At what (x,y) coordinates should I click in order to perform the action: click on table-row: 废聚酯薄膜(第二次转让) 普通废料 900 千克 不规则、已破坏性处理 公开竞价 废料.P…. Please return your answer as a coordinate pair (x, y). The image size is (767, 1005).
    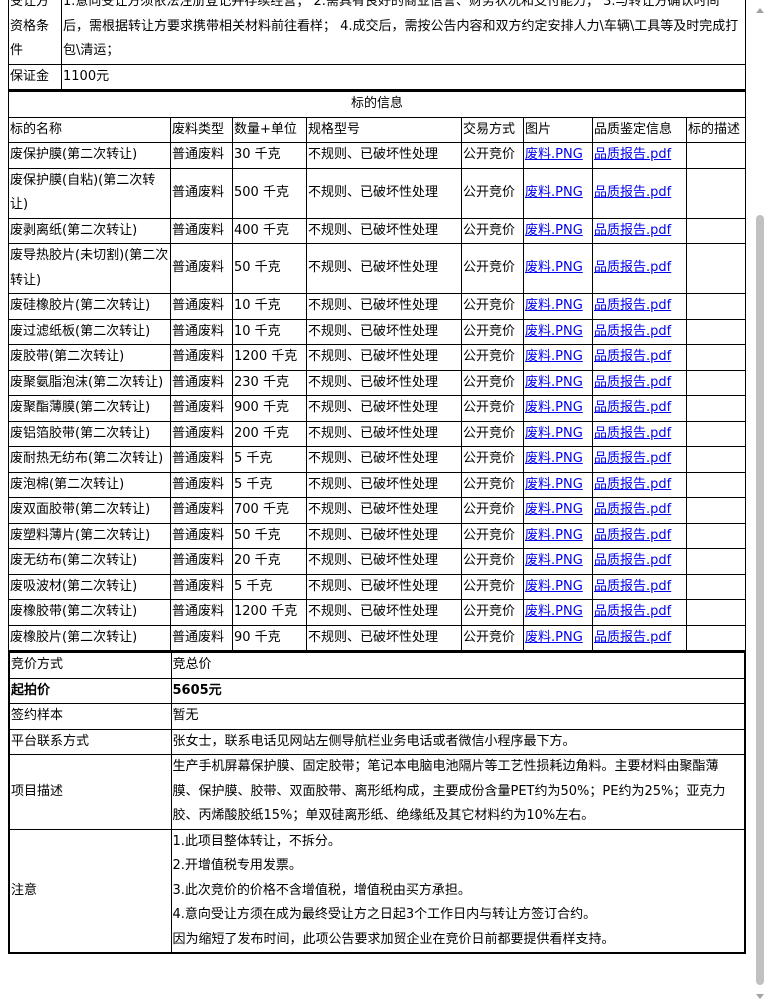
    Looking at the image, I should click on (377, 408).